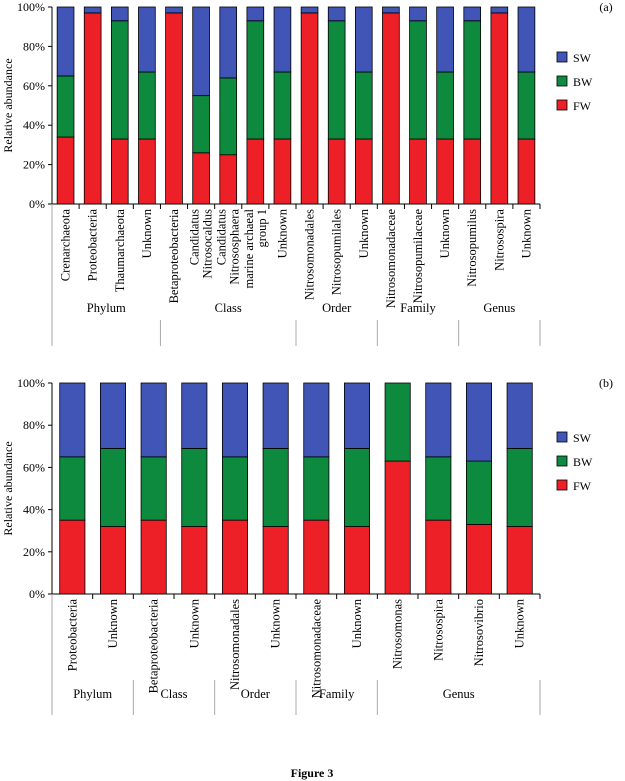  Describe the element at coordinates (605, 7) in the screenshot. I see `panel-label: (a)` at that location.